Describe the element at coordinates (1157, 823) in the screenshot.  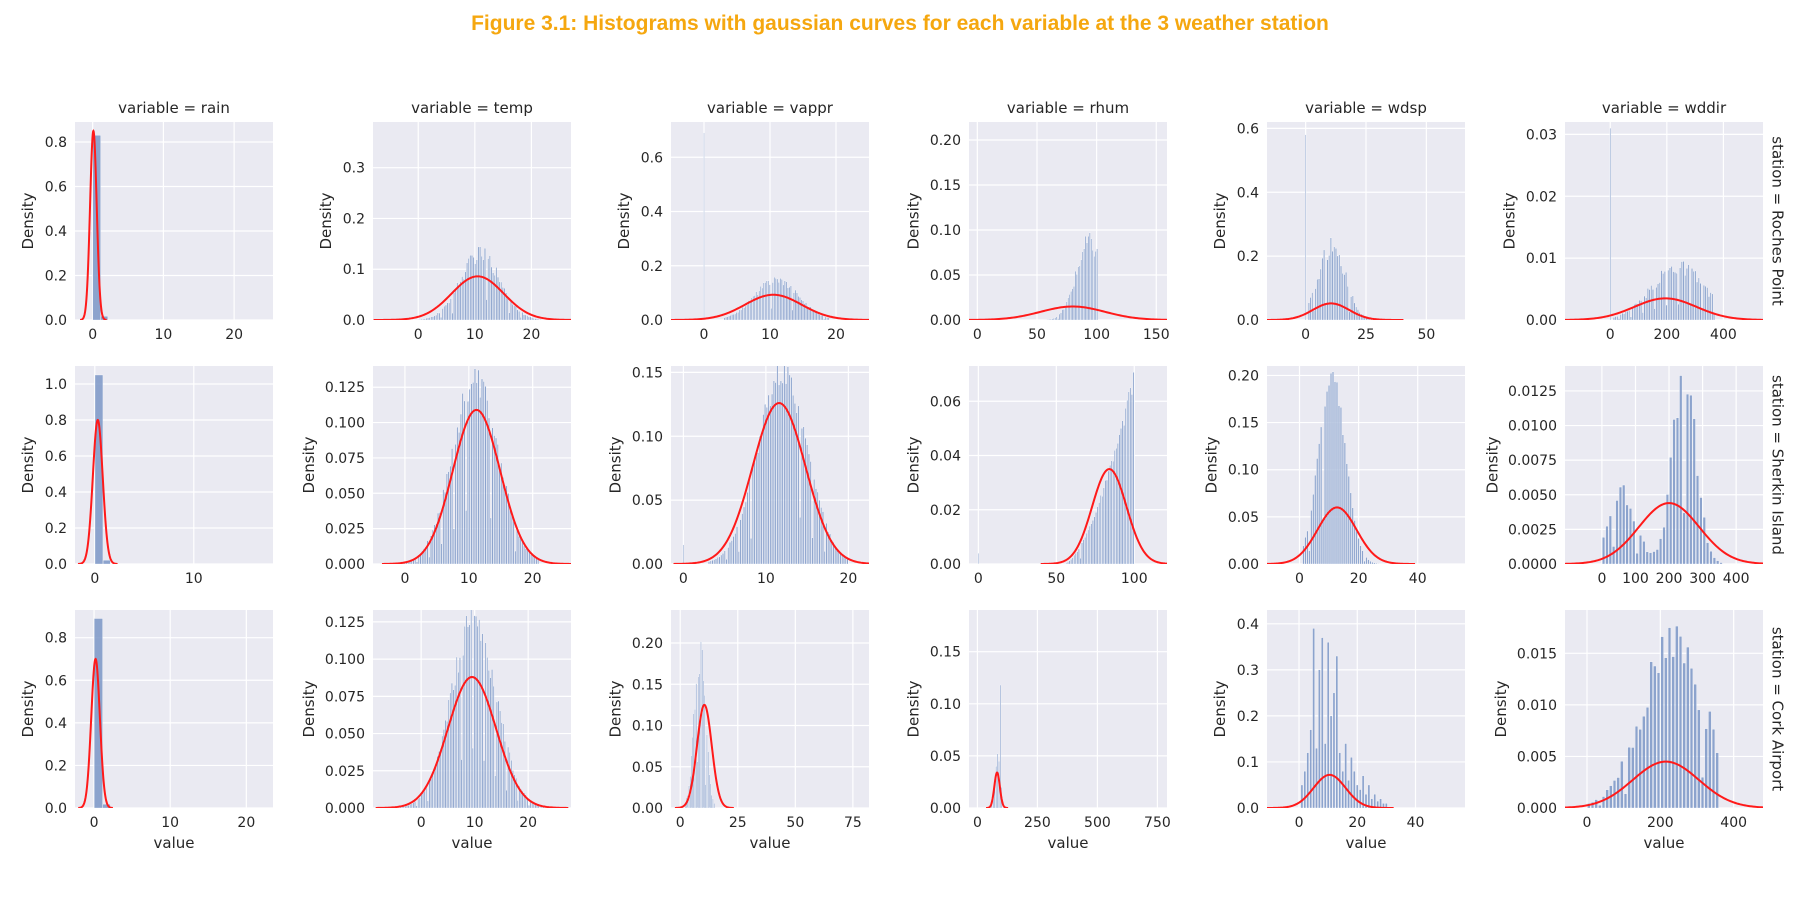
I see `x-tick-label: 750` at that location.